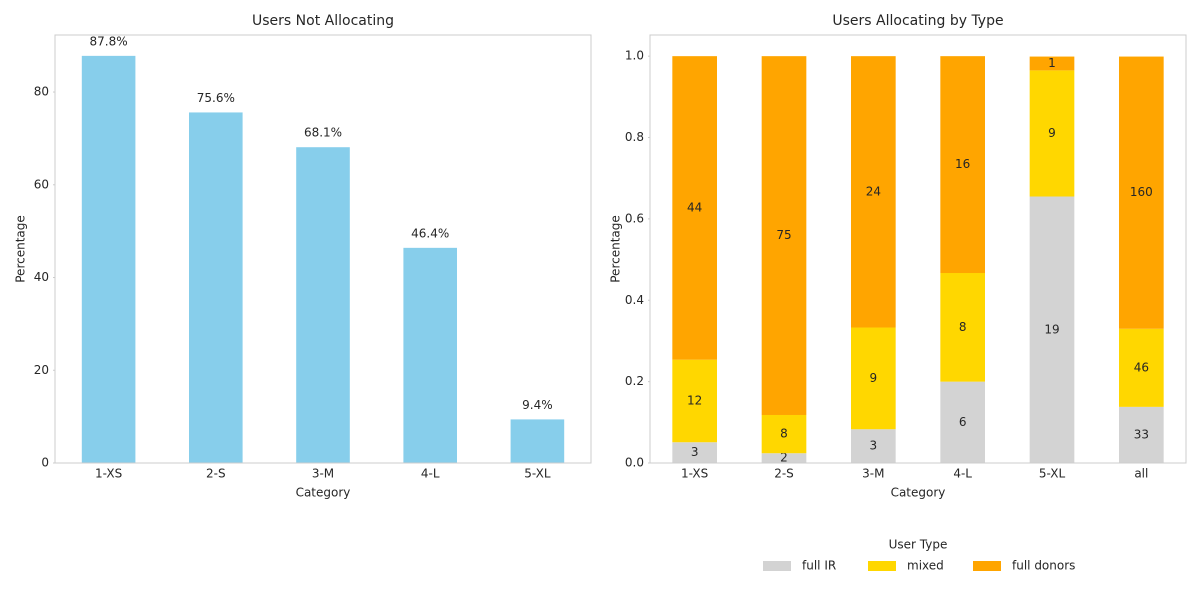 The width and height of the screenshot is (1200, 600). What do you see at coordinates (1141, 474) in the screenshot?
I see `x-tick-label: all` at bounding box center [1141, 474].